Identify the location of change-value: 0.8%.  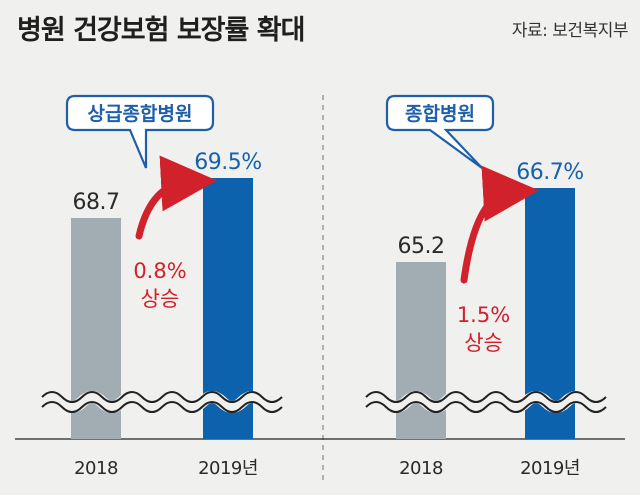
(159, 271).